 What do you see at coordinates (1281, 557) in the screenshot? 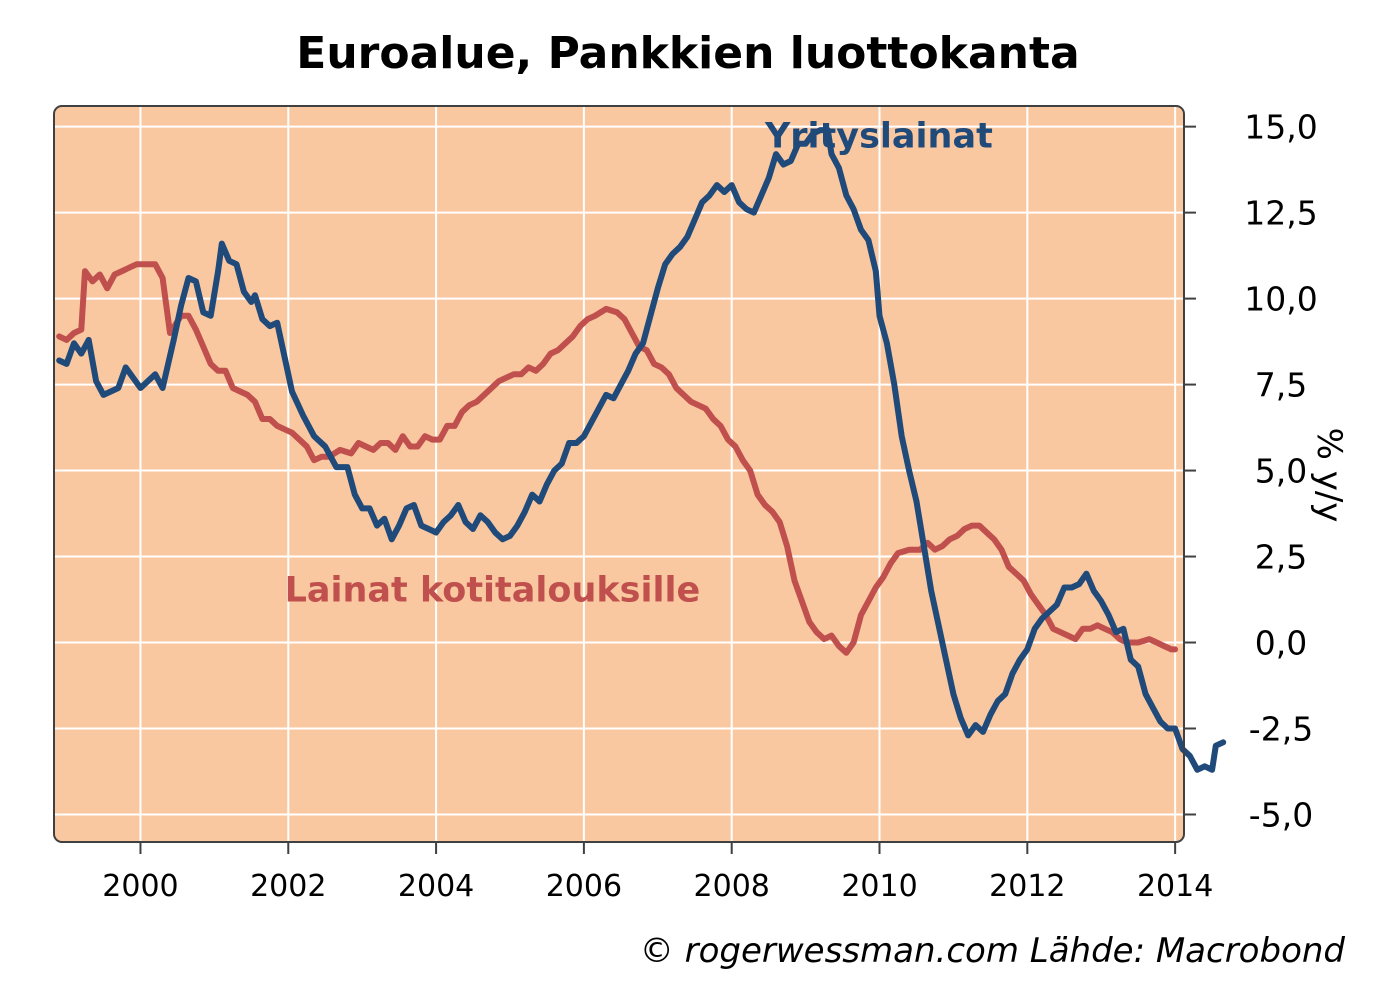
I see `y-tick-label: 2,5` at bounding box center [1281, 557].